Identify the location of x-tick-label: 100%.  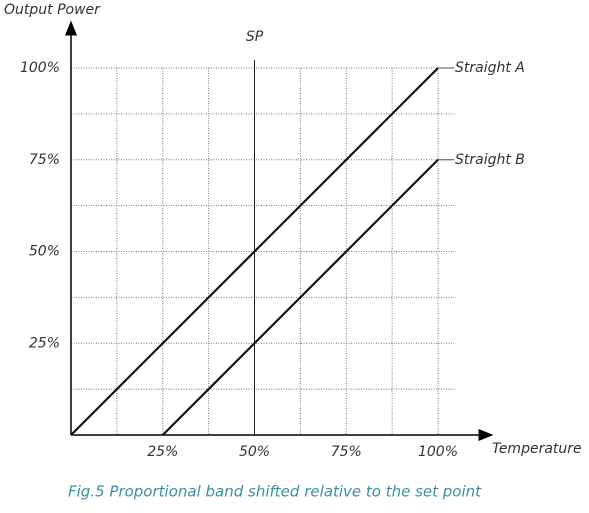
(438, 452).